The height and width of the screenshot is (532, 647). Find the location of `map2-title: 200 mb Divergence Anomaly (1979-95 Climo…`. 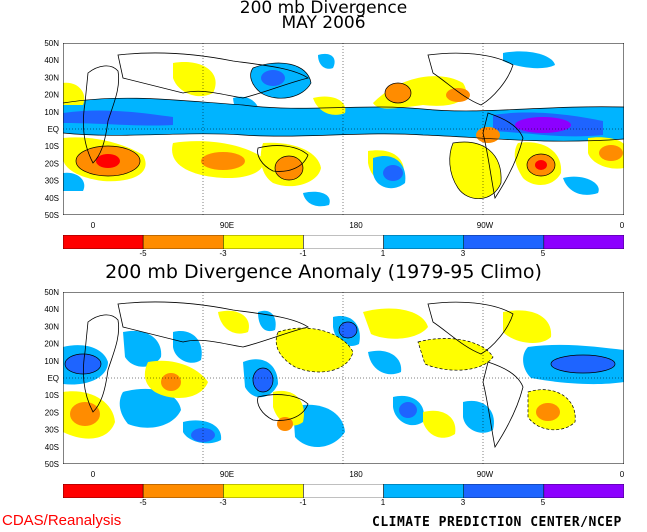

map2-title: 200 mb Divergence Anomaly (1979-95 Climo… is located at coordinates (323, 272).